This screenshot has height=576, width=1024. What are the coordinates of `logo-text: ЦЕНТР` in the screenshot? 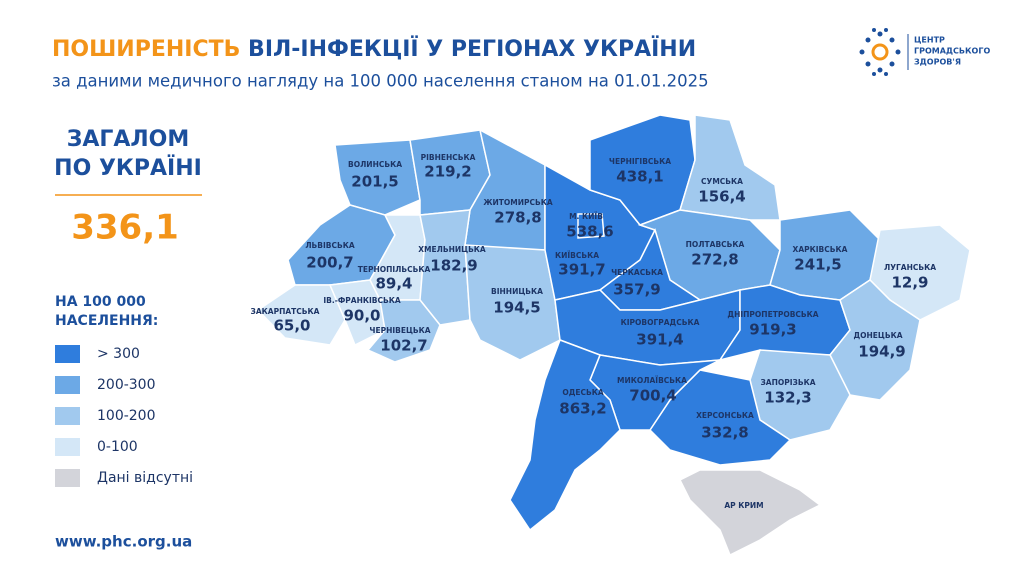 It's located at (929, 40).